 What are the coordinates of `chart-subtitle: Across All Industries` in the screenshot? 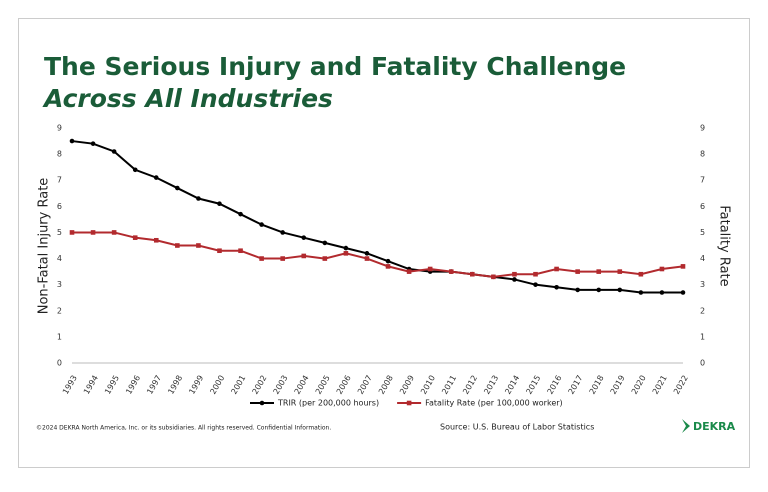 It's located at (187, 98).